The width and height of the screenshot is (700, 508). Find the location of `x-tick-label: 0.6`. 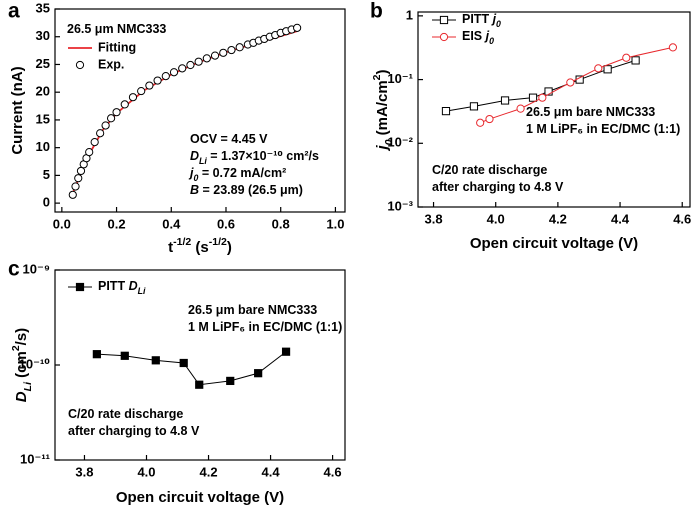

x-tick-label: 0.6 is located at coordinates (226, 223).